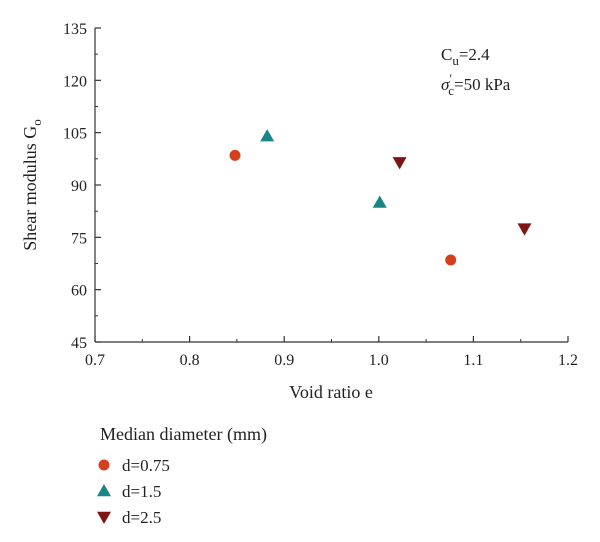 Image resolution: width=600 pixels, height=542 pixels. Describe the element at coordinates (465, 56) in the screenshot. I see `cu-annotation: Cu=2.4` at that location.